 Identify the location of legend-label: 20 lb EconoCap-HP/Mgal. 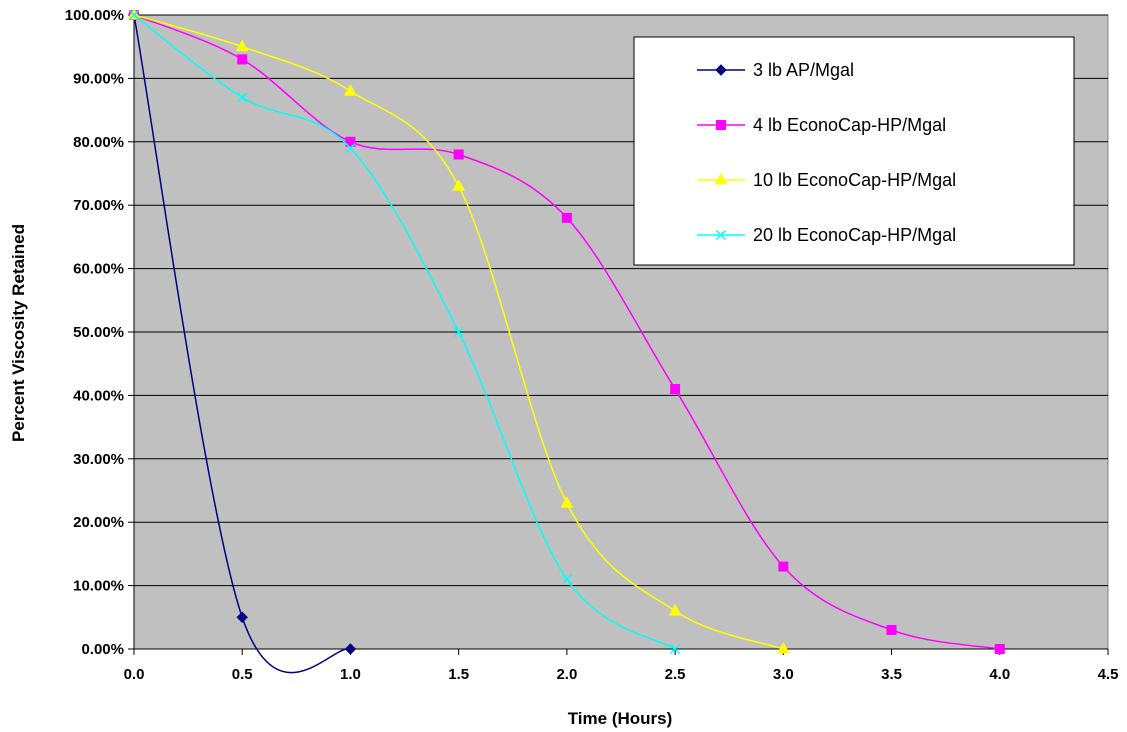
(854, 235).